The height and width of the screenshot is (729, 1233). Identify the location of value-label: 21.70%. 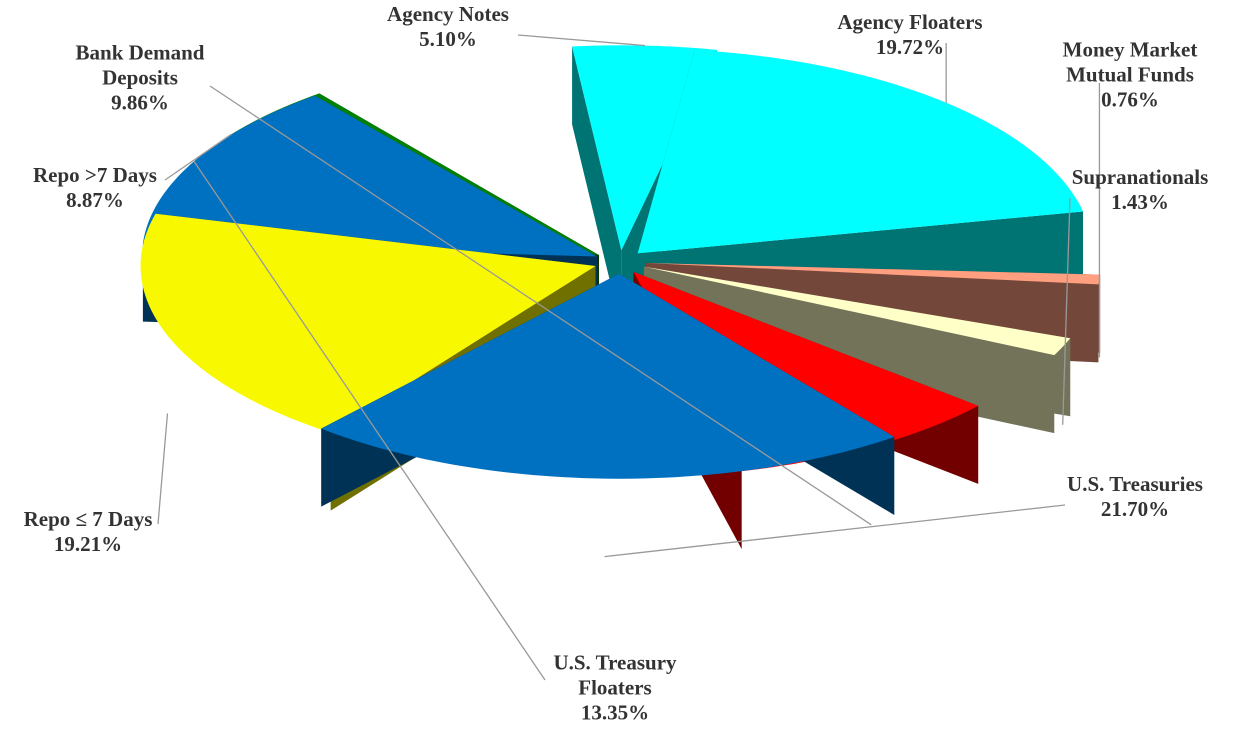
(1135, 509).